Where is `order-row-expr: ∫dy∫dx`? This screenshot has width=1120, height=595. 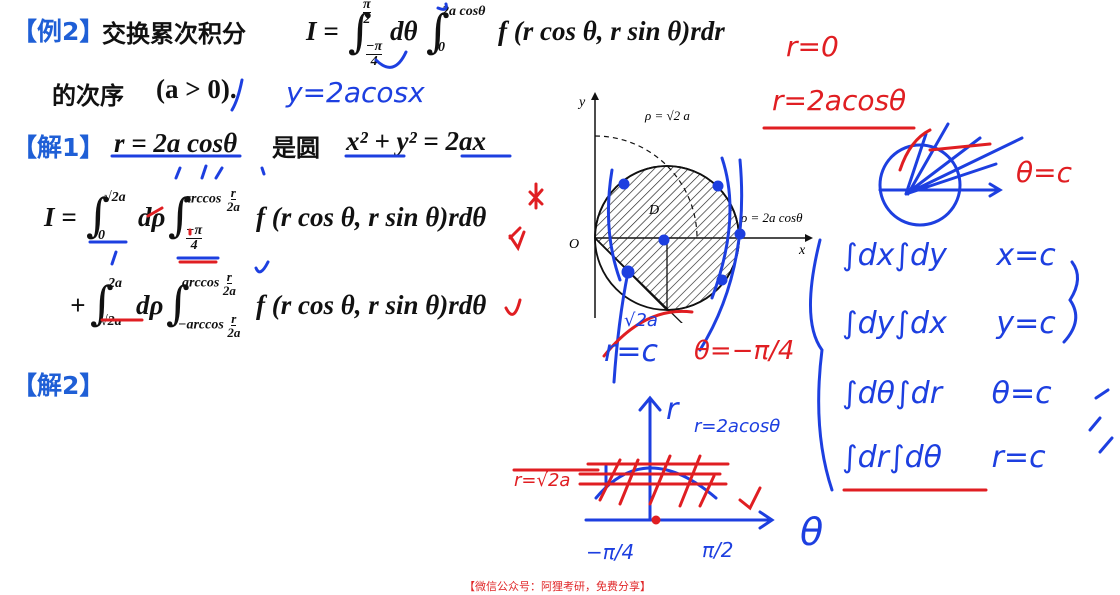 order-row-expr: ∫dy∫dx is located at coordinates (894, 323).